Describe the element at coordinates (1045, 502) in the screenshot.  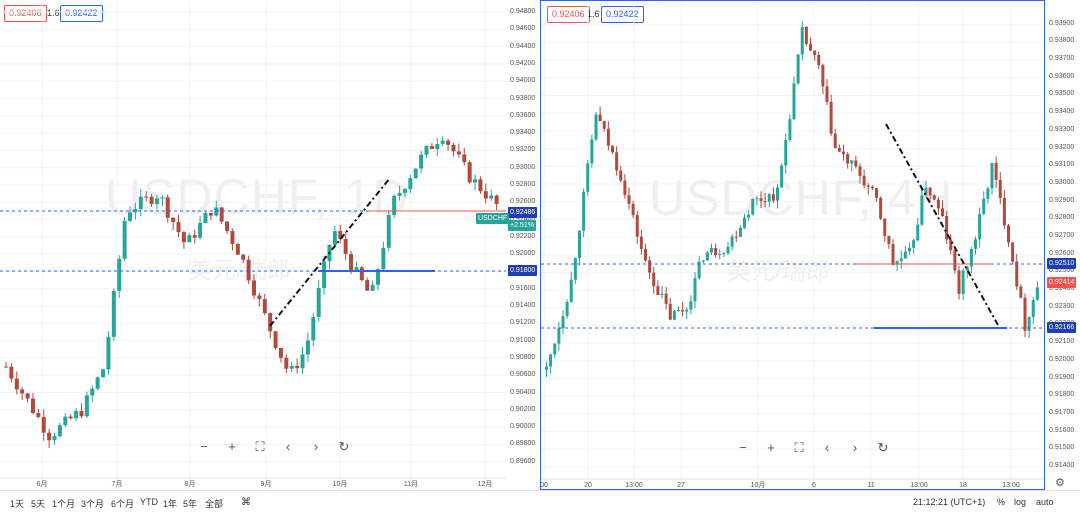
I see `auto-toggle: auto` at that location.